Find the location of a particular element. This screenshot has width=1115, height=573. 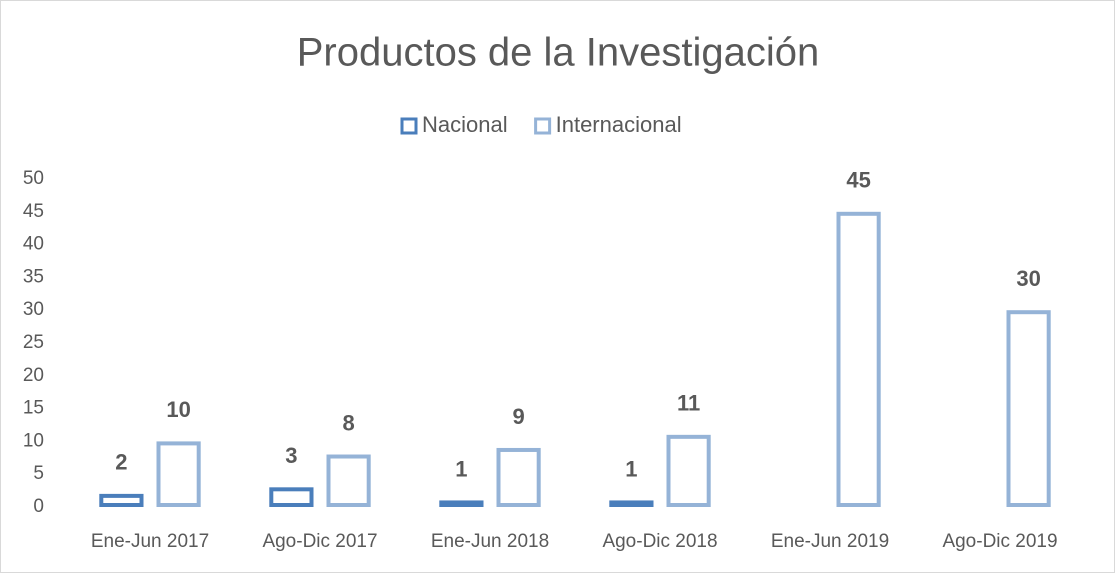

y-tick-label: 15 is located at coordinates (33, 408).